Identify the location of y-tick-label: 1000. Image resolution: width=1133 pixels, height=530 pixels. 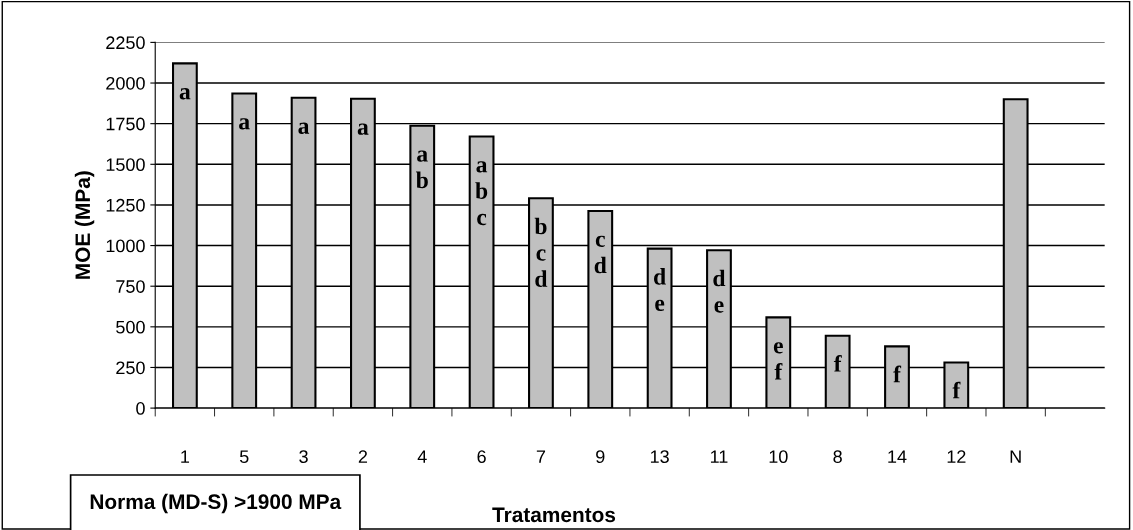
(125, 246).